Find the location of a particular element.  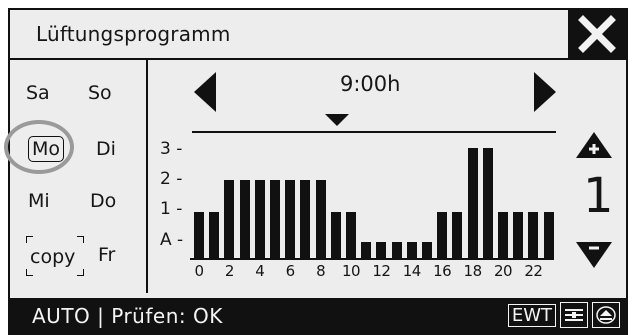

y-label-a: A - is located at coordinates (172, 240).